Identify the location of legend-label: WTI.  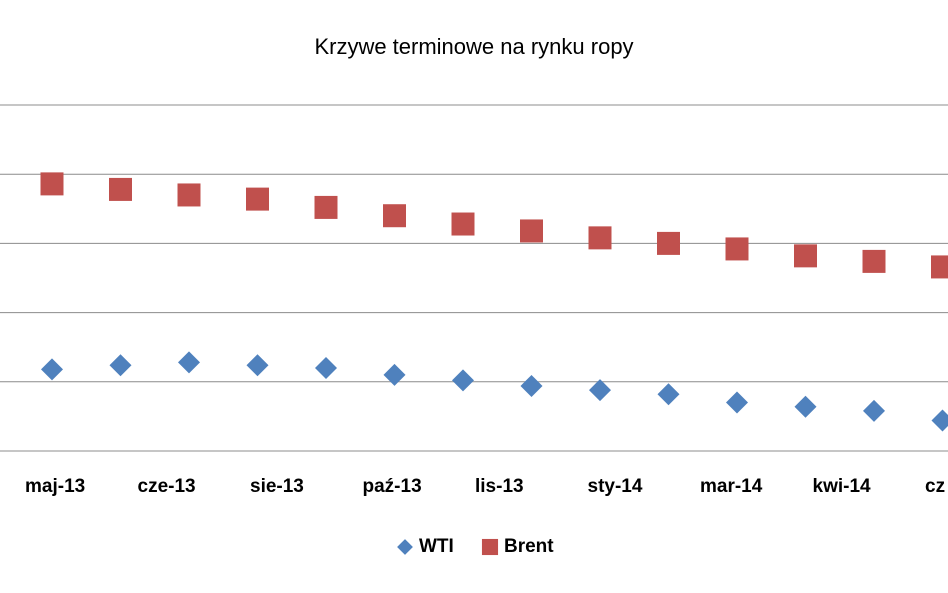
(436, 546).